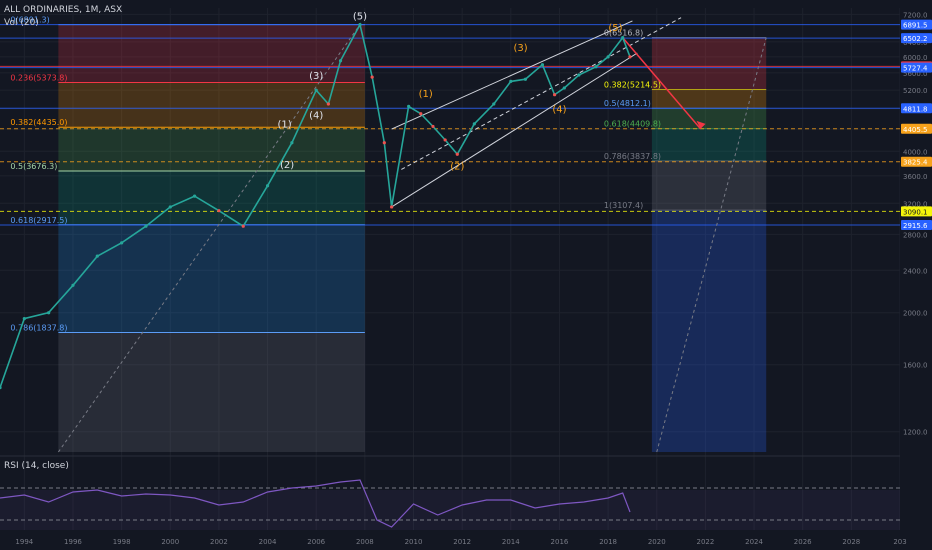 The height and width of the screenshot is (550, 932). I want to click on price-tick: 7200.0, so click(915, 15).